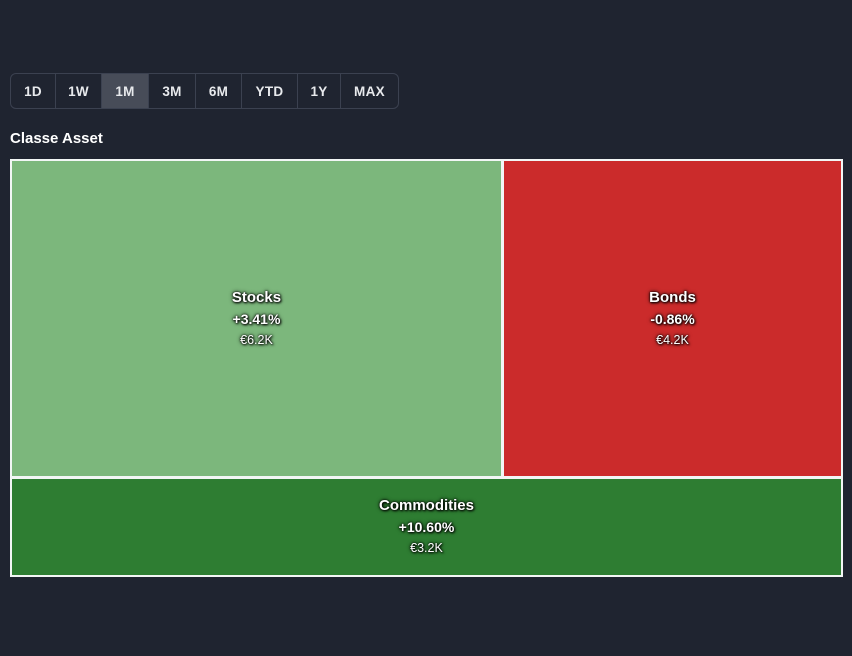  What do you see at coordinates (319, 91) in the screenshot?
I see `timeframe-button-1y: 1Y` at bounding box center [319, 91].